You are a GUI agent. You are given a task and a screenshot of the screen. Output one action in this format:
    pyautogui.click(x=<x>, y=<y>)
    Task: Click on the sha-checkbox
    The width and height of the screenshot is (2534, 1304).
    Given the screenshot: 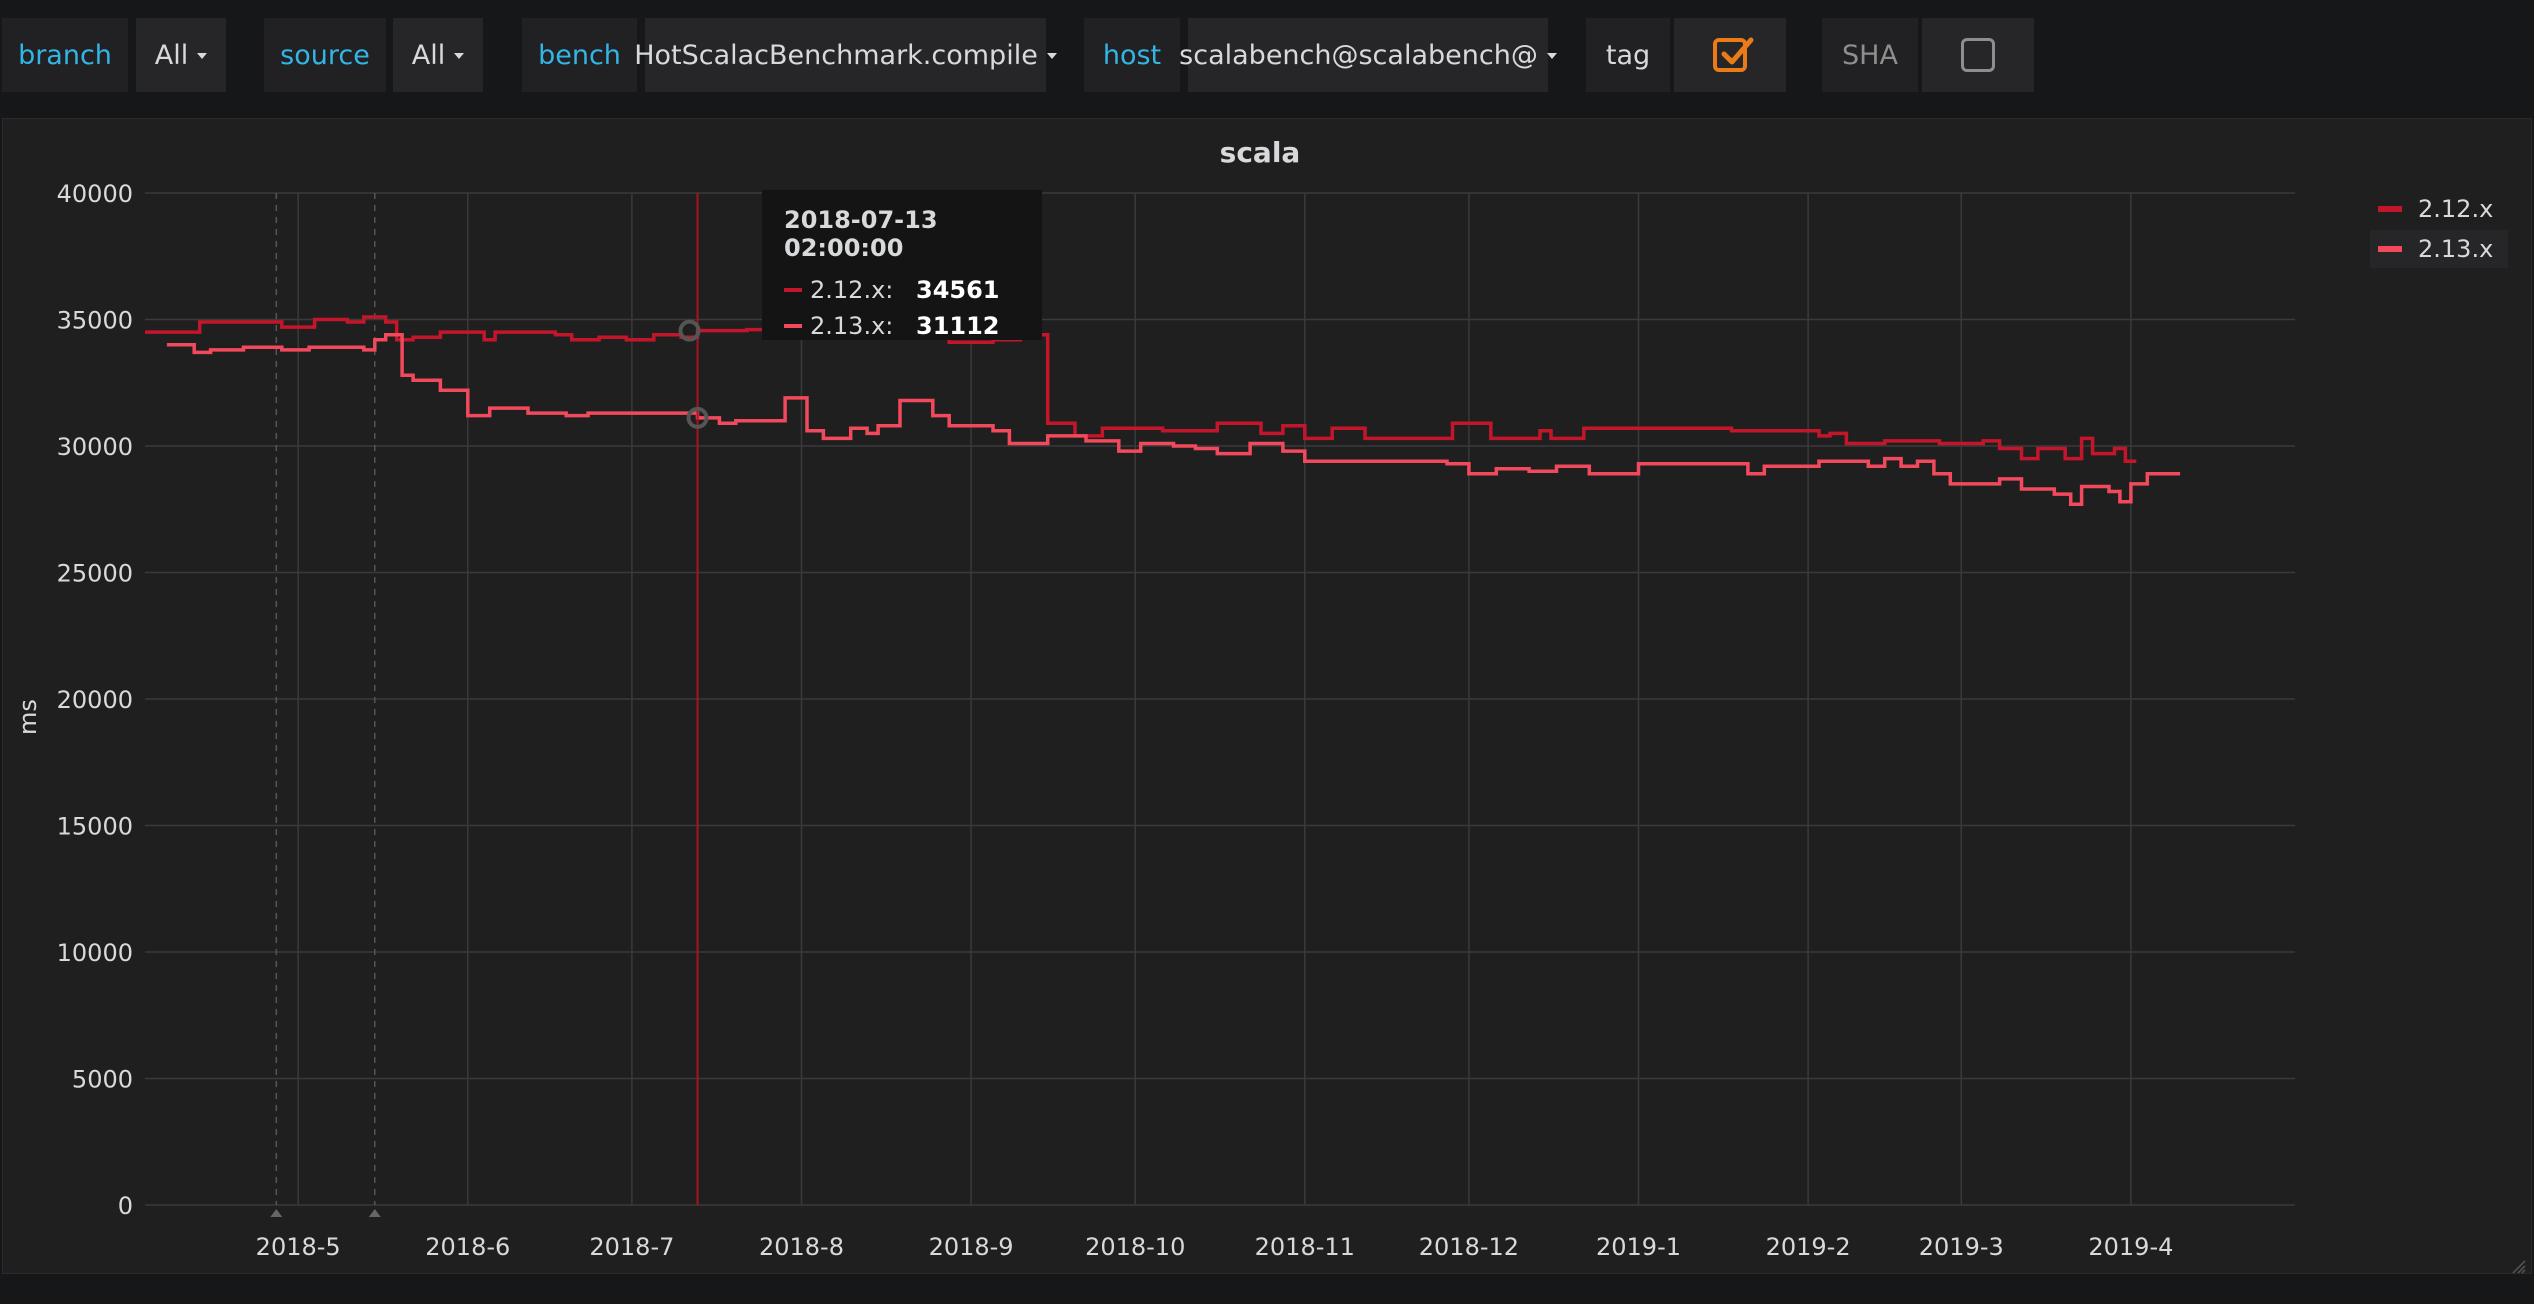 What is the action you would take?
    pyautogui.click(x=1978, y=55)
    